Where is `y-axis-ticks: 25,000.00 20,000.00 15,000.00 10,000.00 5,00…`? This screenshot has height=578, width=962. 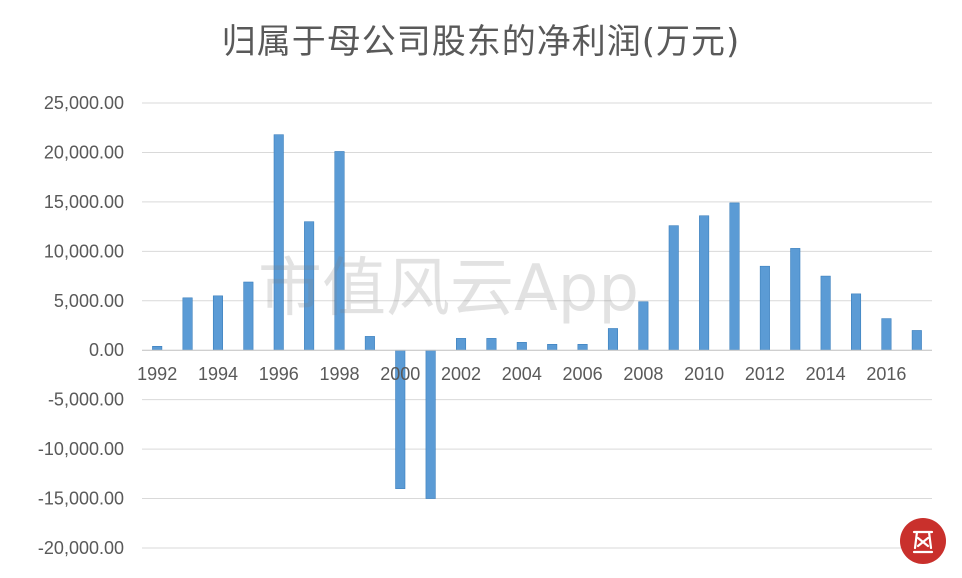 y-axis-ticks: 25,000.00 20,000.00 15,000.00 10,000.00 5,00… is located at coordinates (81, 325).